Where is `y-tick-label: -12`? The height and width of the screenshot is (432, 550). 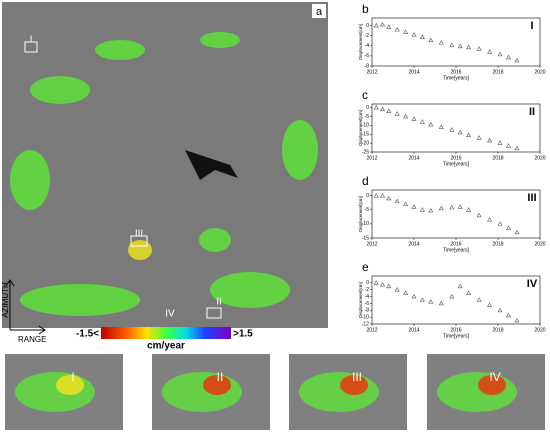
y-tick-label: -12 is located at coordinates (365, 324).